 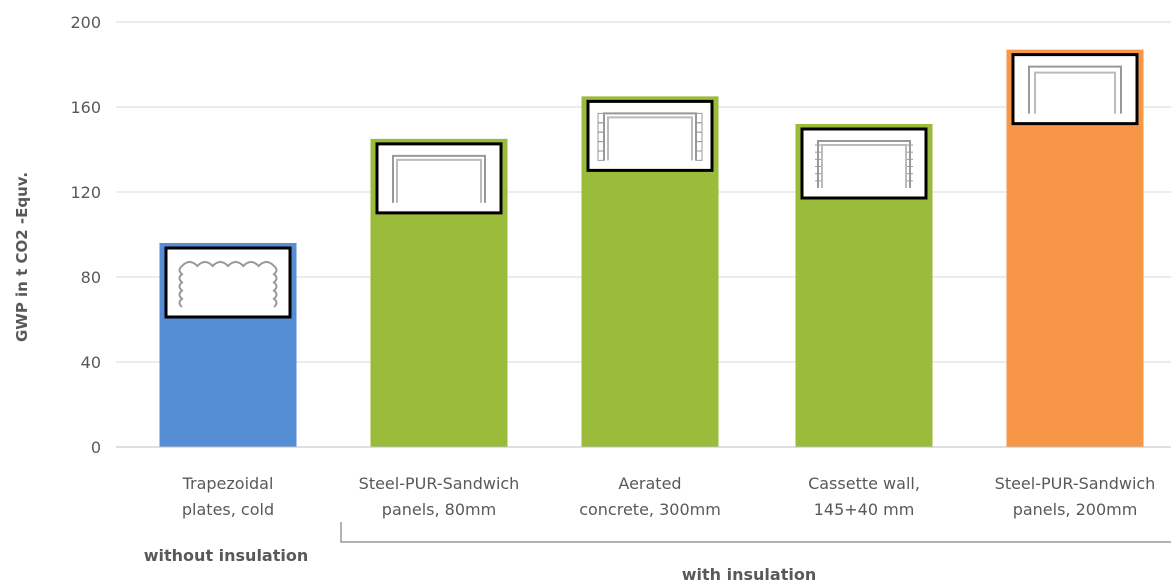 What do you see at coordinates (85, 22) in the screenshot?
I see `y-tick-label: 200` at bounding box center [85, 22].